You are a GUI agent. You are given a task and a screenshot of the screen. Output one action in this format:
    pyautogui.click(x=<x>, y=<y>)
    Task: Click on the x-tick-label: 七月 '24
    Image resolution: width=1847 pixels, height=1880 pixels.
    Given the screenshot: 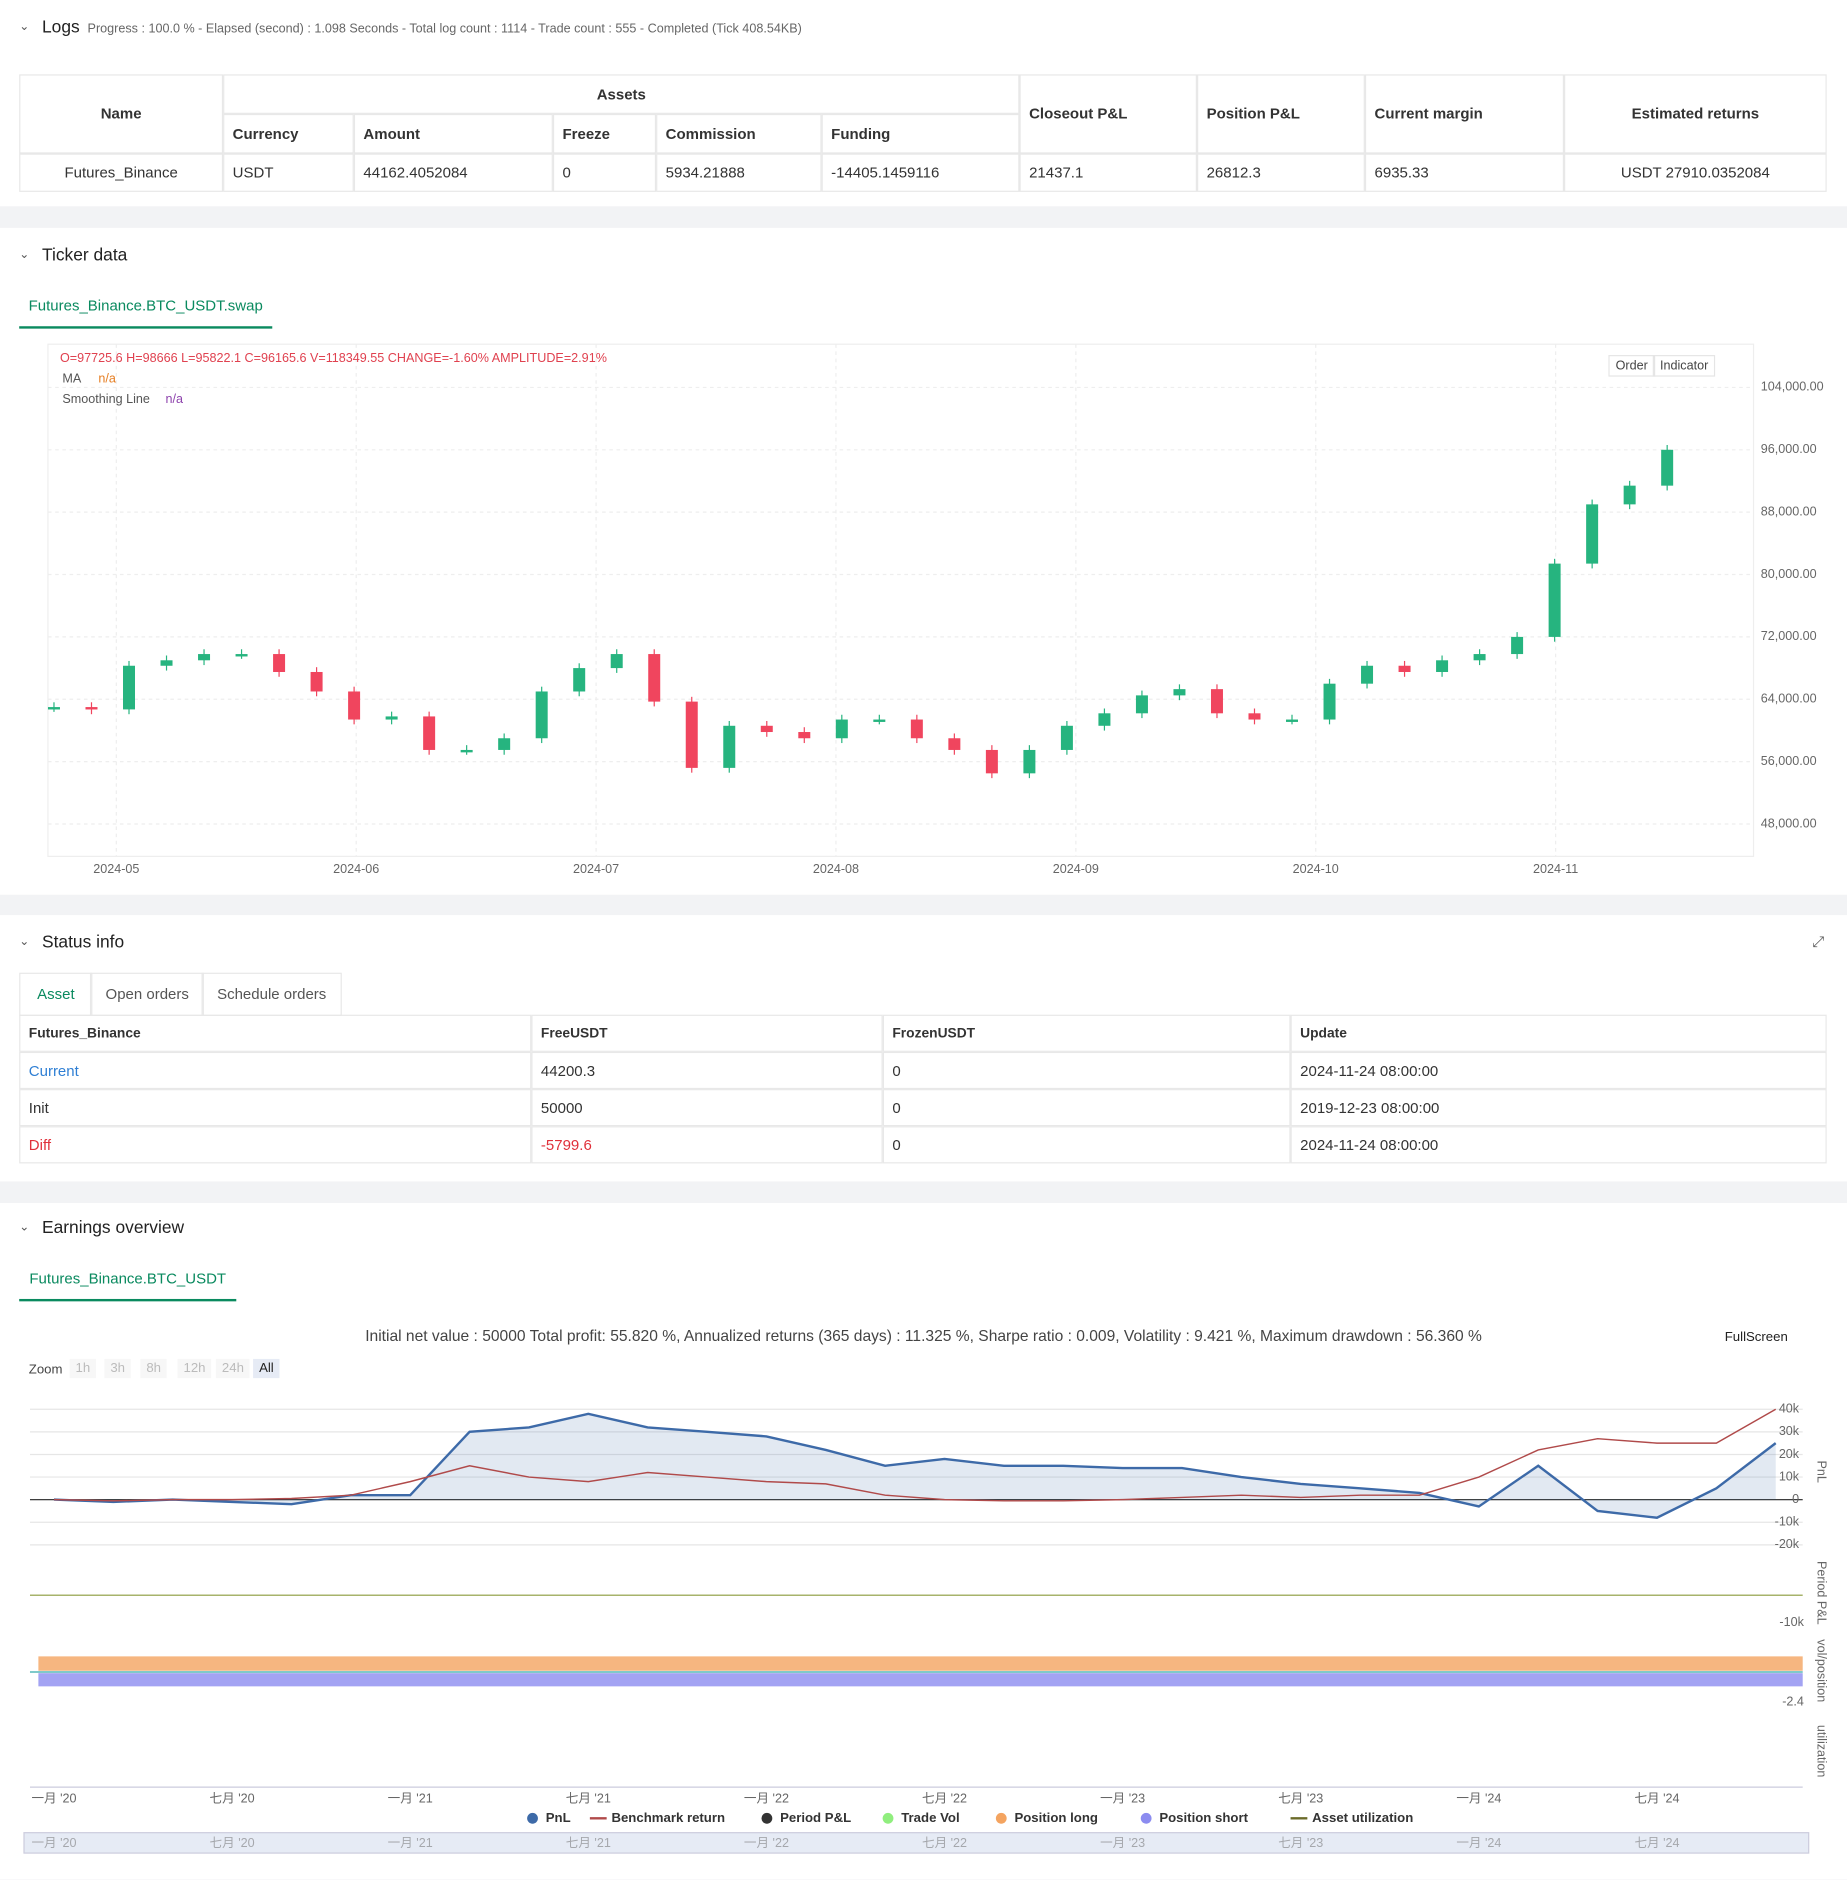 What is the action you would take?
    pyautogui.click(x=1656, y=1798)
    